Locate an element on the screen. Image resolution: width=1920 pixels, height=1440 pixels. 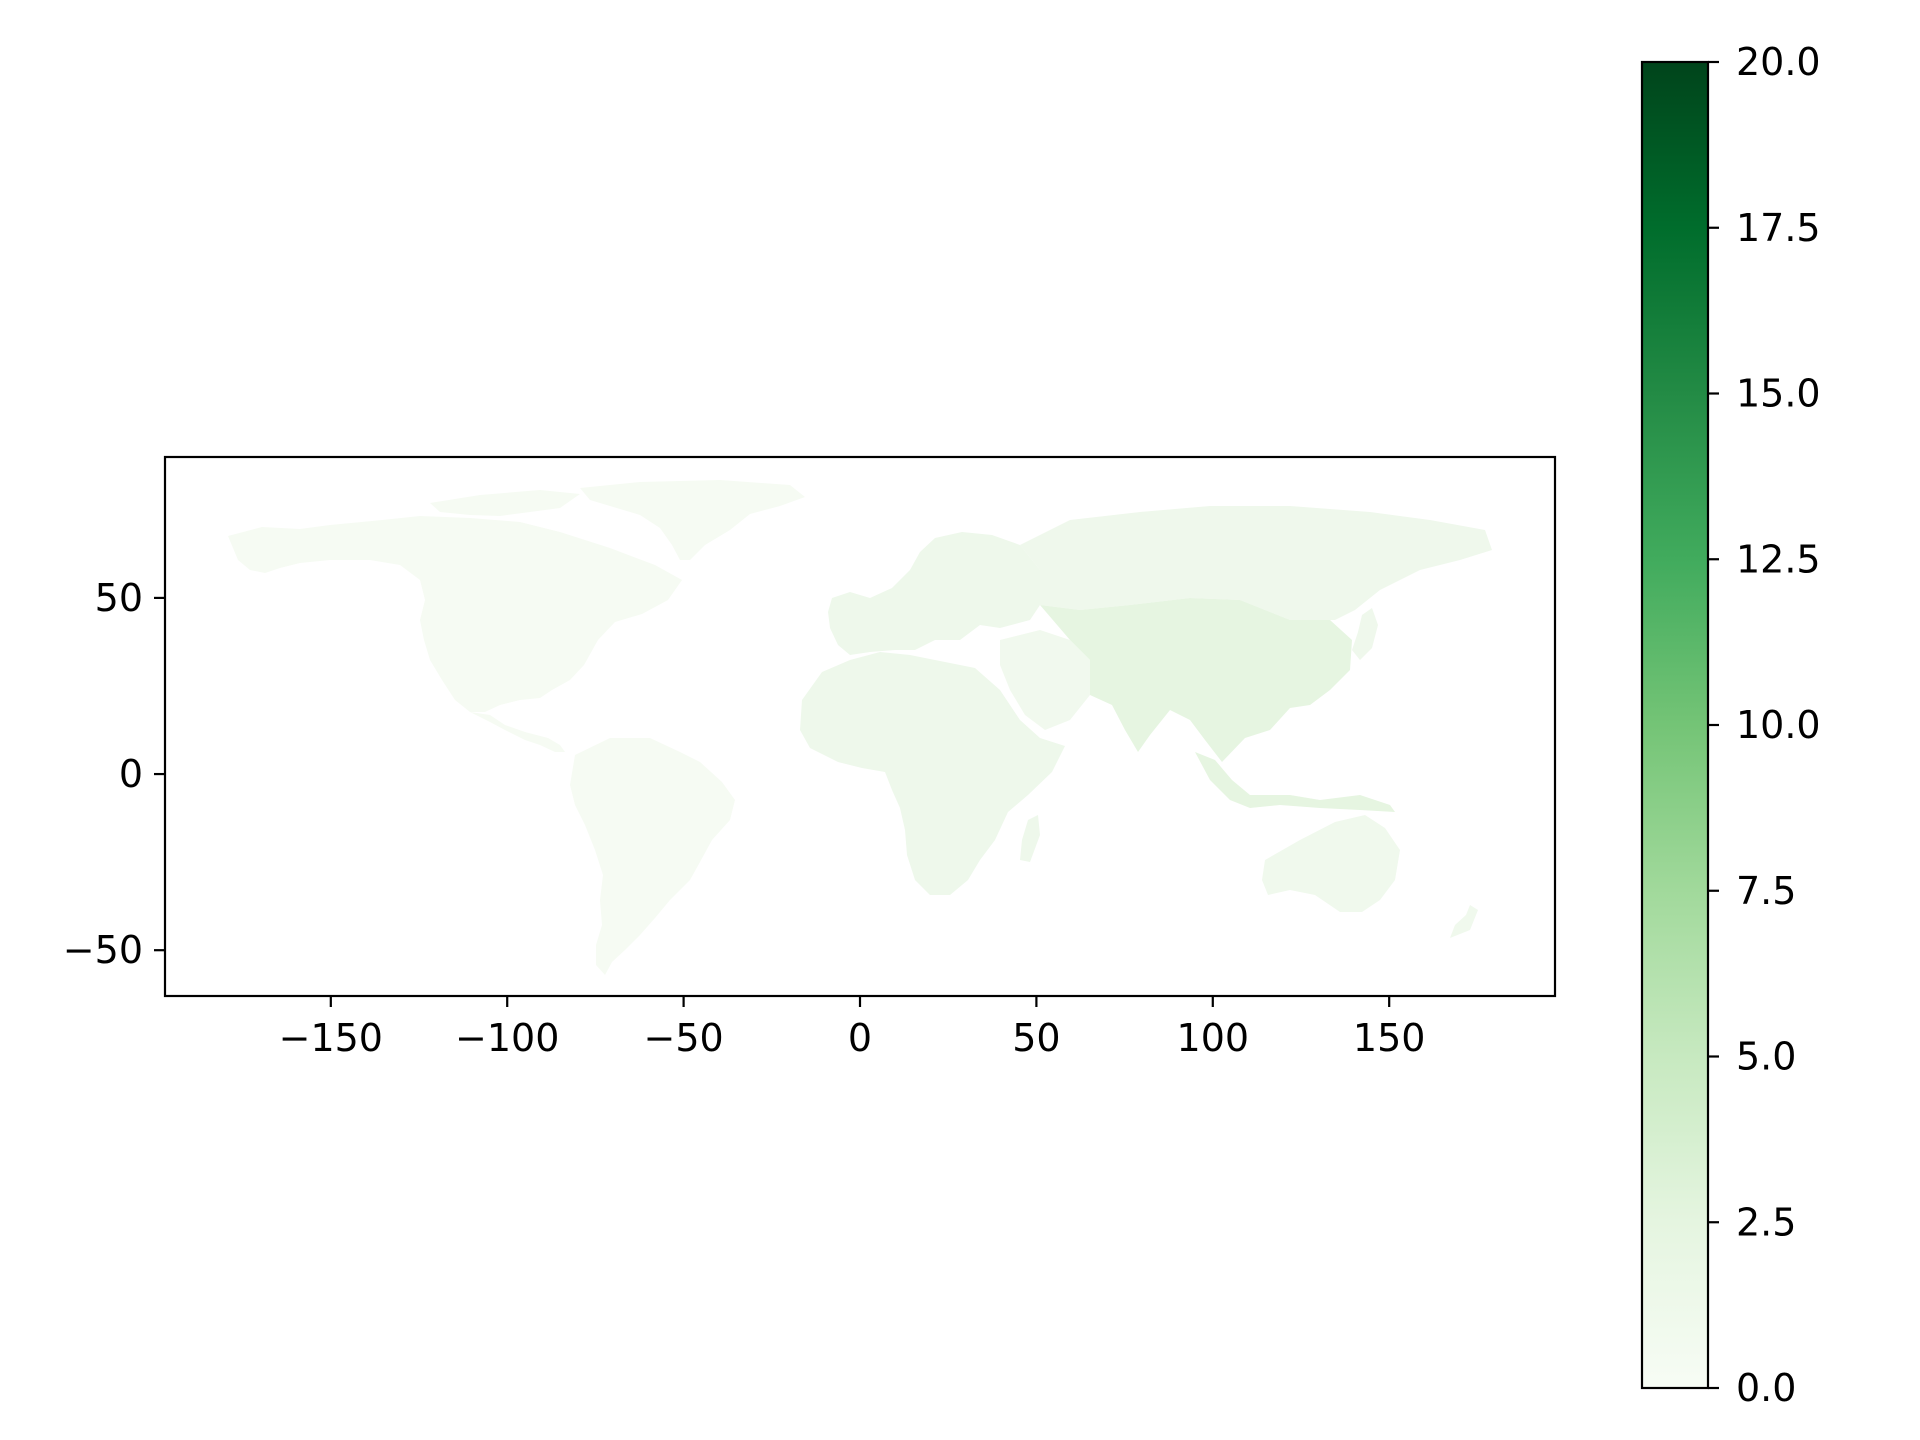
cbar-tick-5: 12.5 is located at coordinates (1764, 559).